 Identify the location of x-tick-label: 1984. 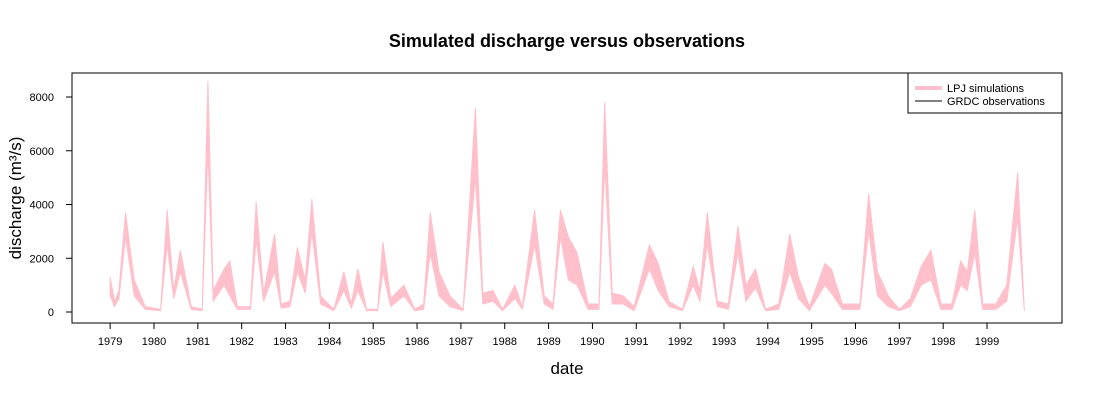
(329, 342).